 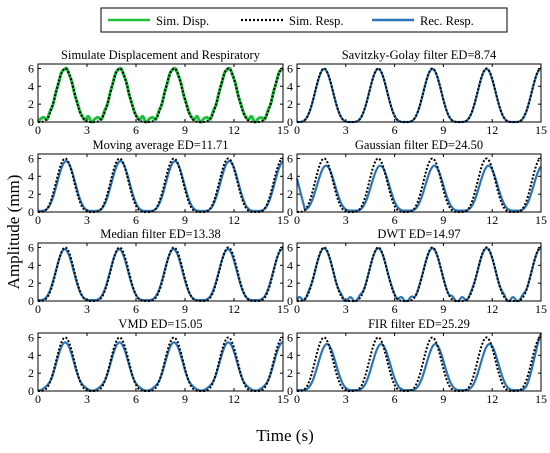 What do you see at coordinates (418, 234) in the screenshot?
I see `subplot-title: DWT ED=14.97` at bounding box center [418, 234].